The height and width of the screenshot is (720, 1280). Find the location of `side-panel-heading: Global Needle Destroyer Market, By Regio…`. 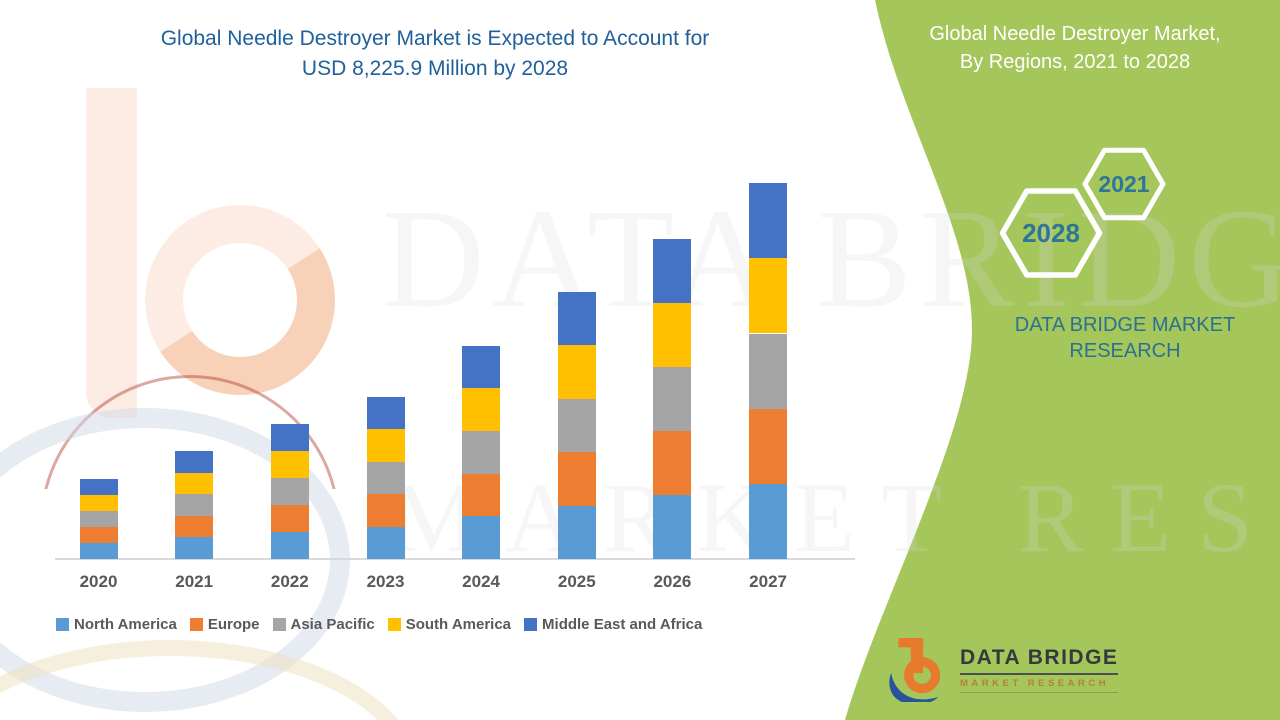

side-panel-heading: Global Needle Destroyer Market, By Regio… is located at coordinates (1075, 48).